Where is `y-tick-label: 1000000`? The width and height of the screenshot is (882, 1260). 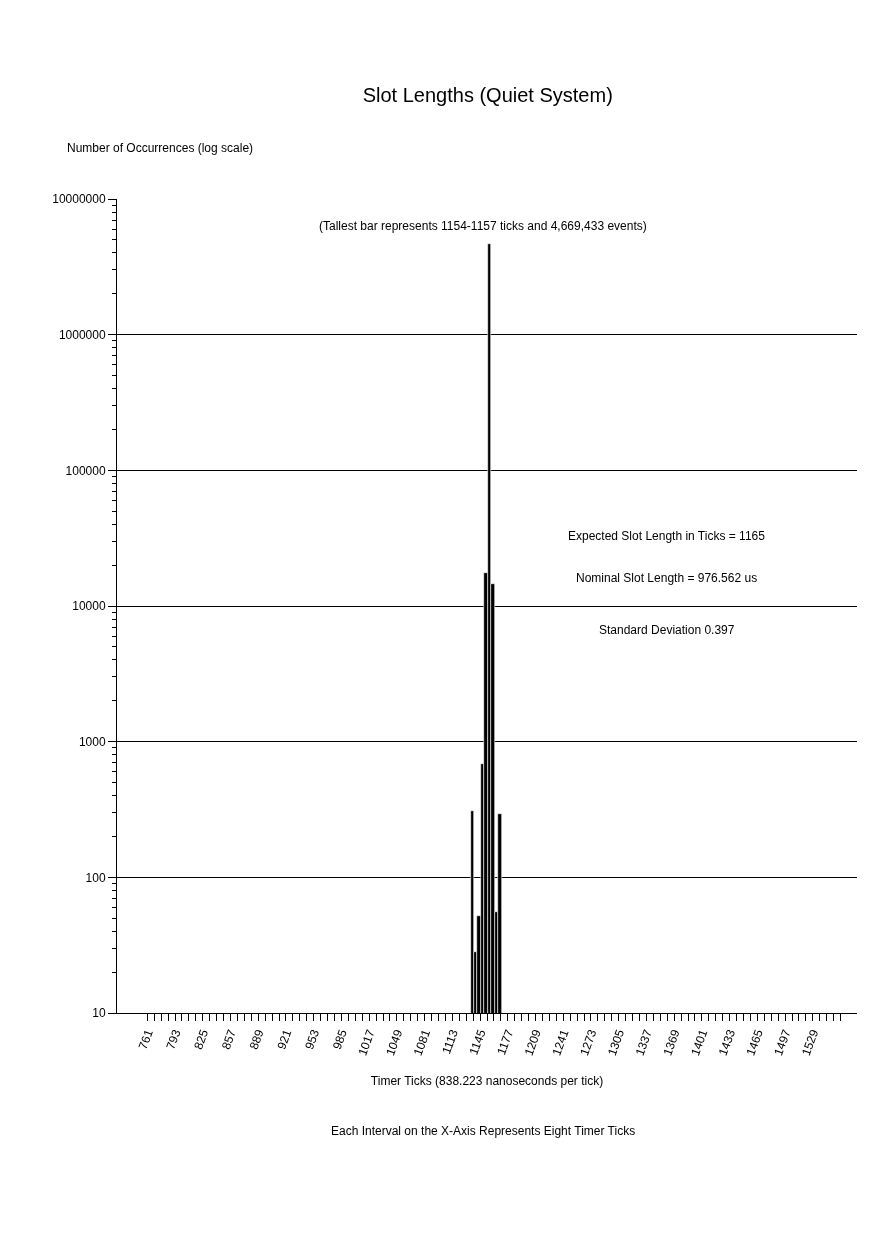
y-tick-label: 1000000 is located at coordinates (82, 334).